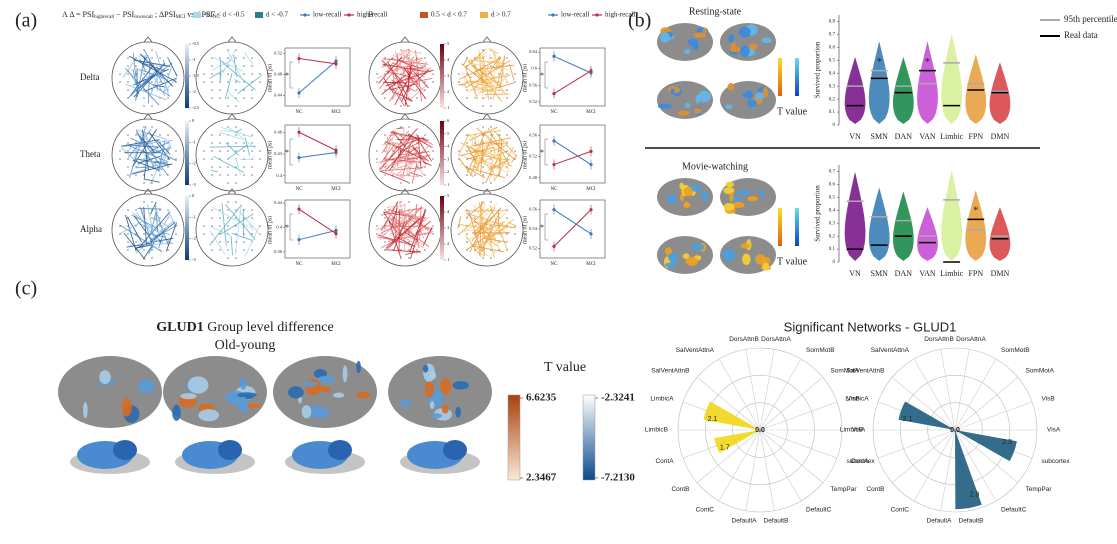  What do you see at coordinates (193, 120) in the screenshot?
I see `colorbar-tick-label: 0` at bounding box center [193, 120].